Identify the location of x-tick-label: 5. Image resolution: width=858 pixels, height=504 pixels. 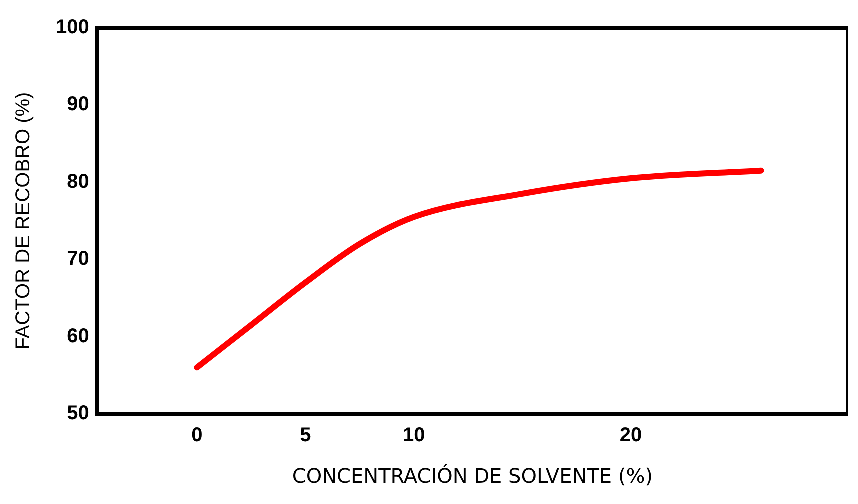
(306, 435).